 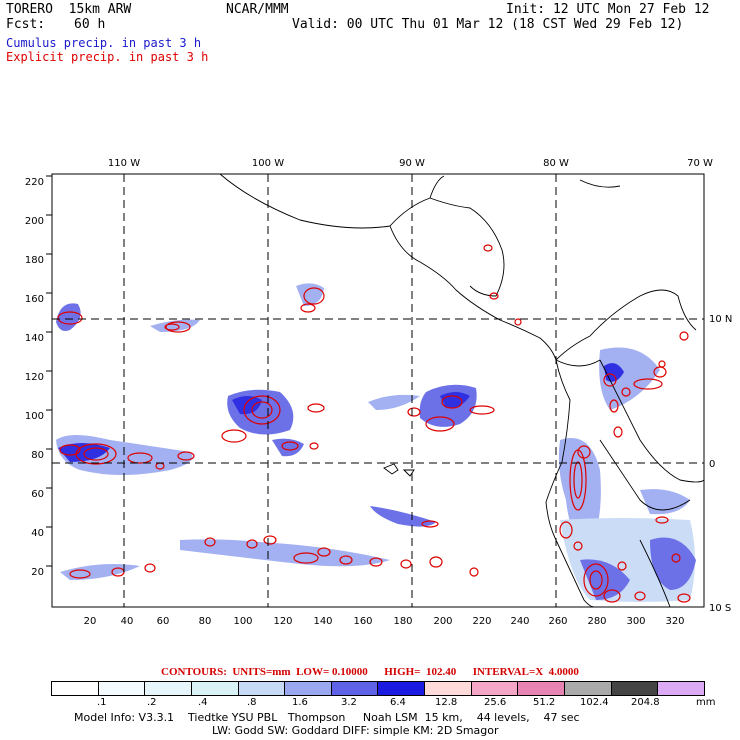 What do you see at coordinates (104, 43) in the screenshot?
I see `cumulus-legend-line: Cumulus precip. in past 3 h` at bounding box center [104, 43].